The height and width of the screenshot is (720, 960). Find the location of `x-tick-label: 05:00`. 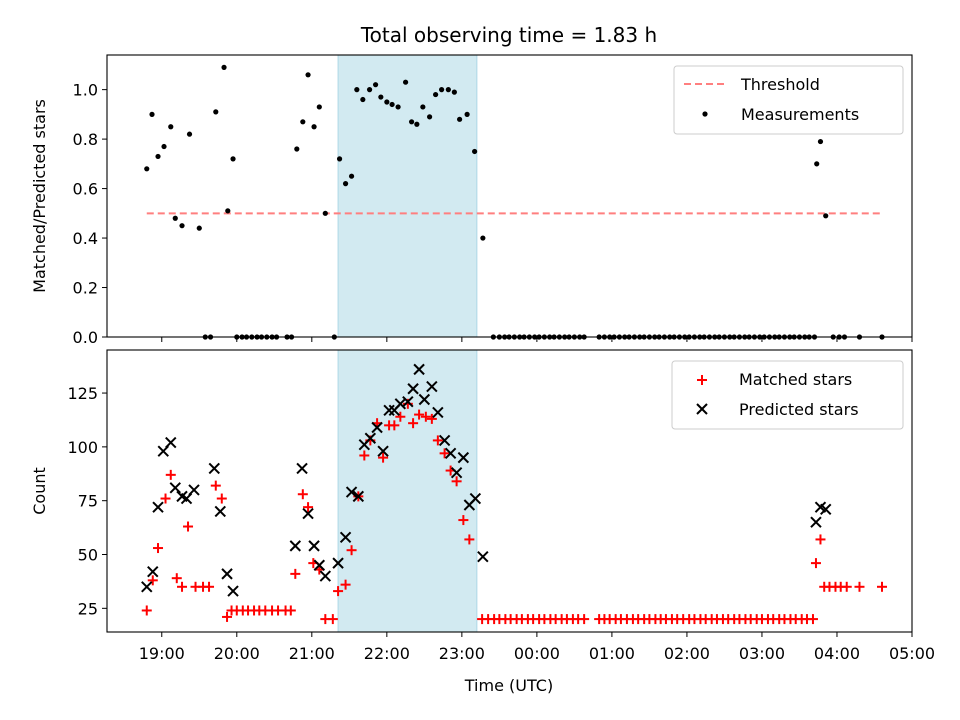

x-tick-label: 05:00 is located at coordinates (912, 653).